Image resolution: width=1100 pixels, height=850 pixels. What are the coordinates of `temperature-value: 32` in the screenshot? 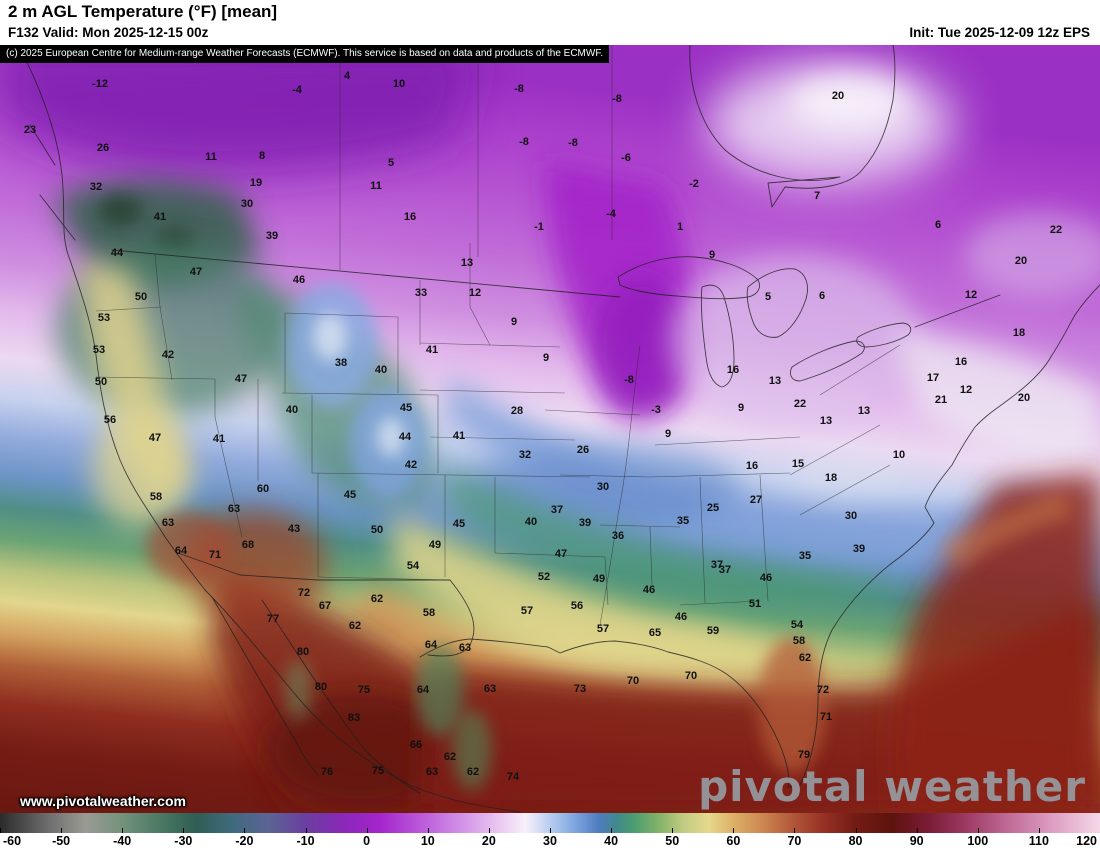 It's located at (525, 455).